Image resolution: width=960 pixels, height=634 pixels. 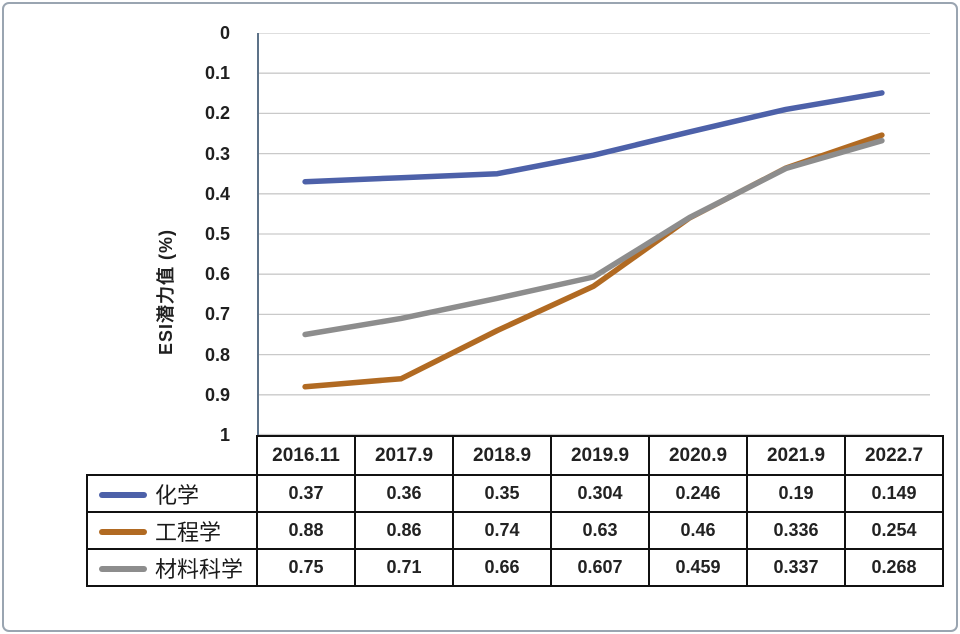 I want to click on value-cell: 0.149, so click(x=894, y=493).